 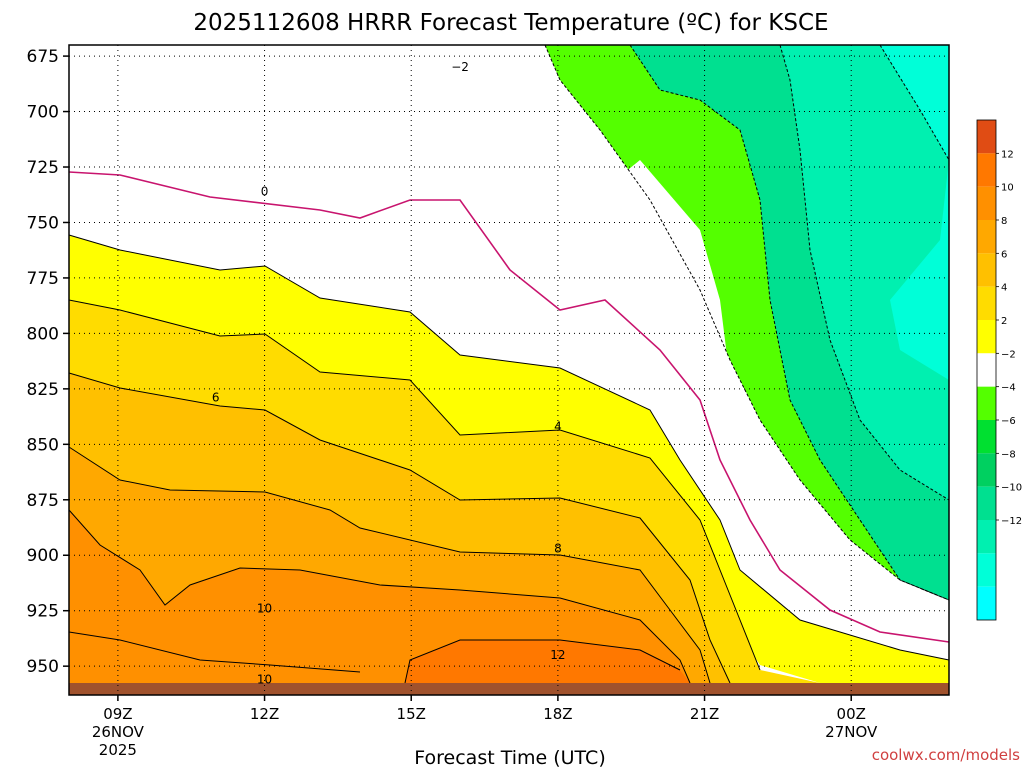 What do you see at coordinates (851, 714) in the screenshot?
I see `x-tick-label: 00Z` at bounding box center [851, 714].